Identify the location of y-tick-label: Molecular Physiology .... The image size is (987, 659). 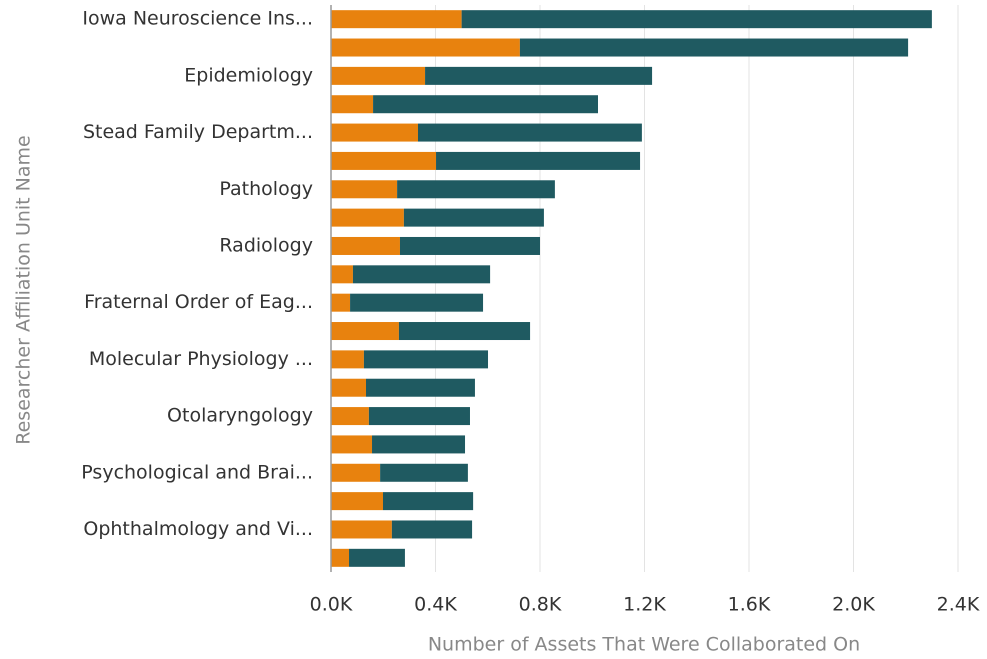
(201, 359).